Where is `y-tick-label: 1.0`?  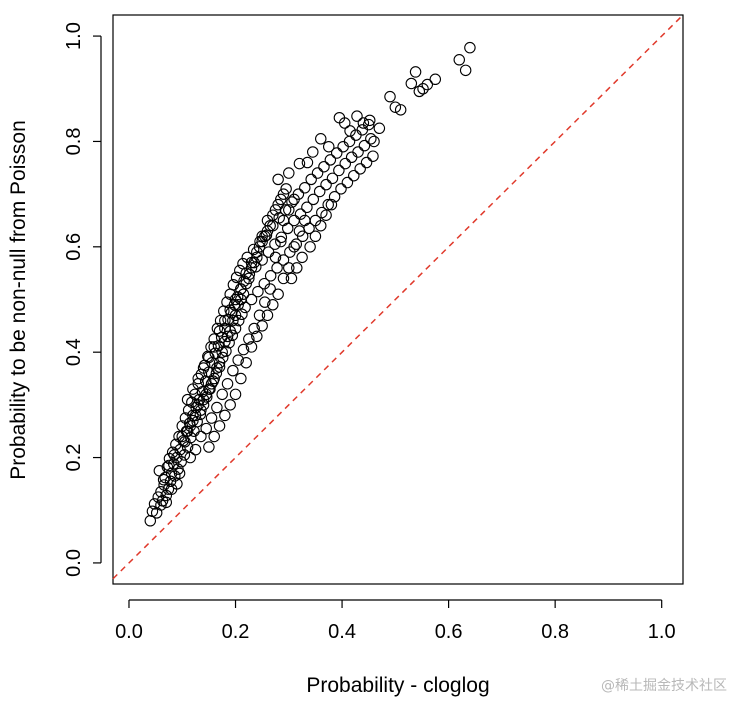 y-tick-label: 1.0 is located at coordinates (74, 36).